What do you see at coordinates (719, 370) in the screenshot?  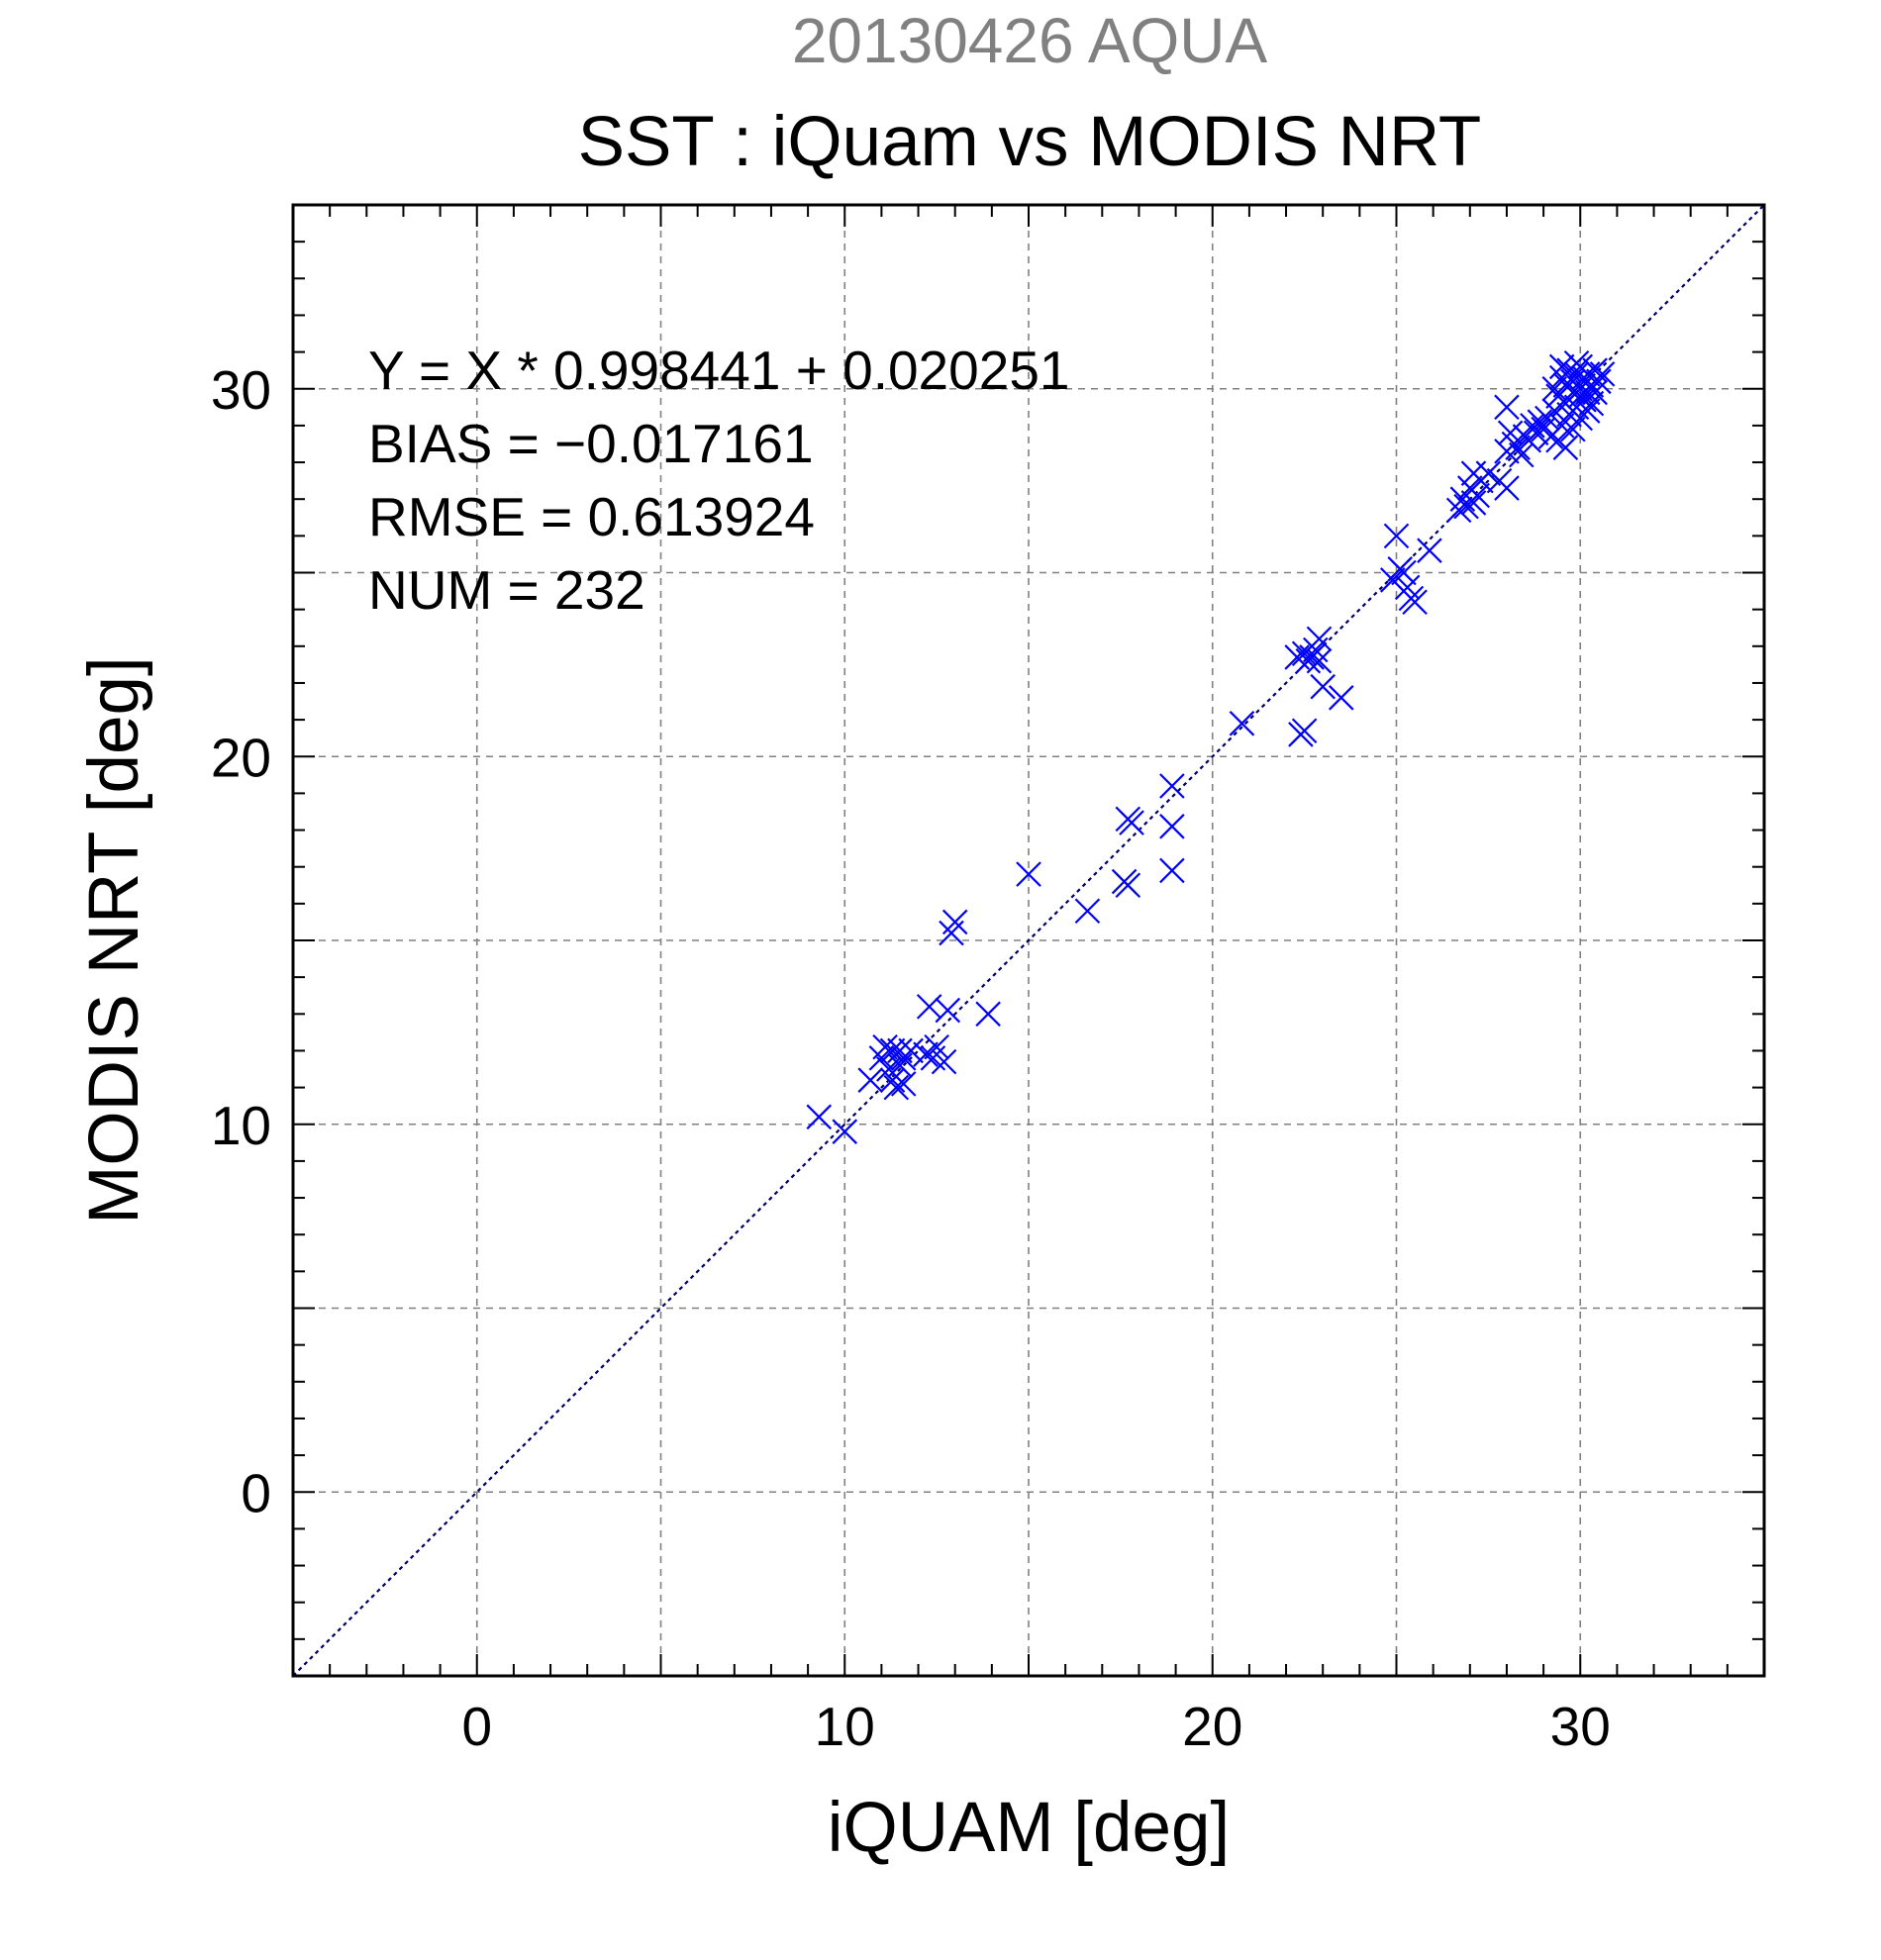 I see `regression-equation: Y = X * 0.998441 + 0.020251` at bounding box center [719, 370].